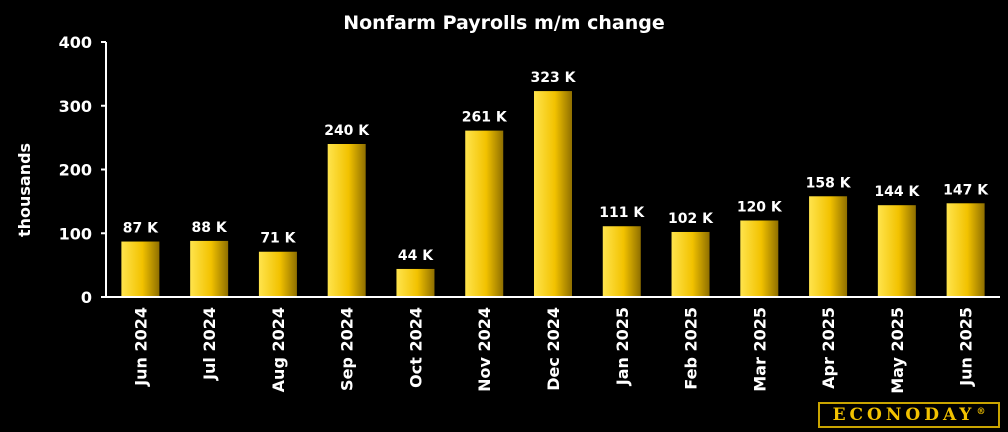 The width and height of the screenshot is (1008, 432). What do you see at coordinates (484, 349) in the screenshot?
I see `x-category-label: Nov 2024` at bounding box center [484, 349].